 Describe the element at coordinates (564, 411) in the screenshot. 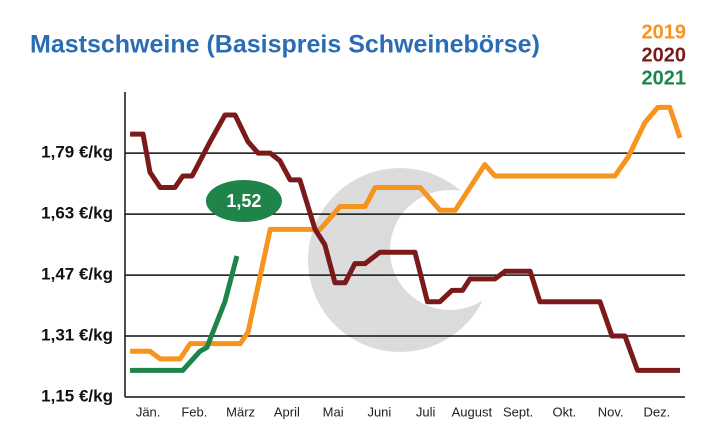

I see `x-tick-label: Okt.` at that location.